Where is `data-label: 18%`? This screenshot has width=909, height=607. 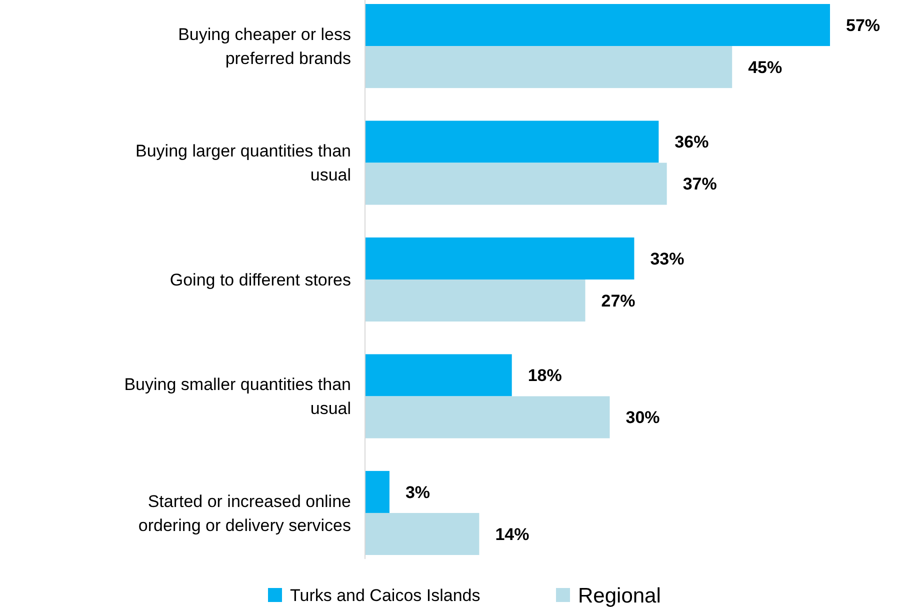
data-label: 18% is located at coordinates (545, 376).